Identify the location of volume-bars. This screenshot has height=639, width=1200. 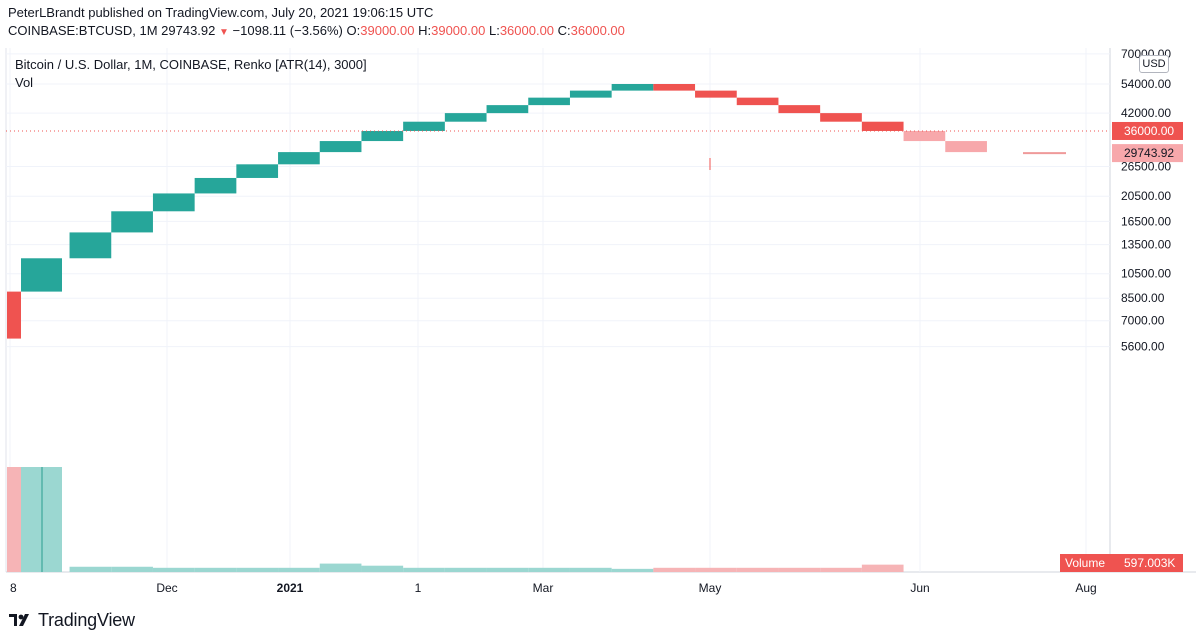
(455, 519).